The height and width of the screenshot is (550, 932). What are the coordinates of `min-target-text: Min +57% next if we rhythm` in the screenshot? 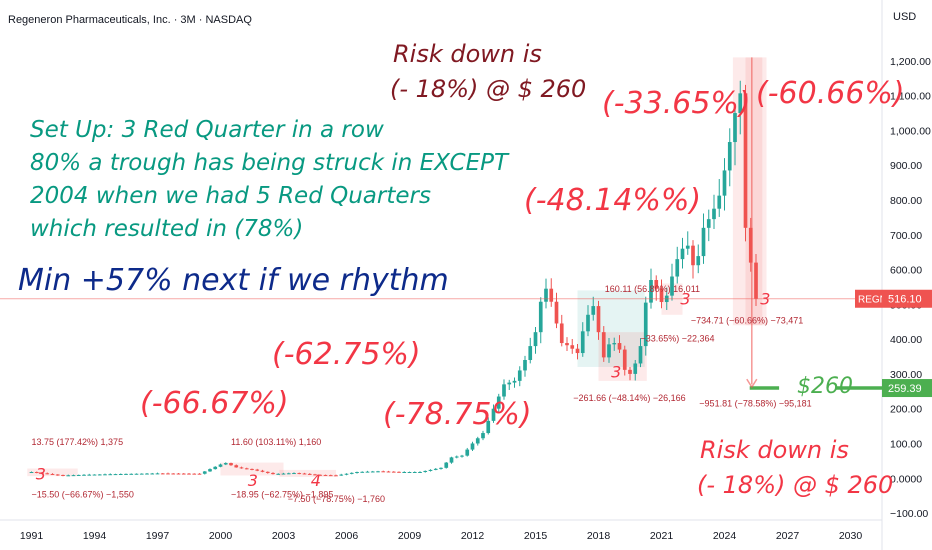 It's located at (233, 280).